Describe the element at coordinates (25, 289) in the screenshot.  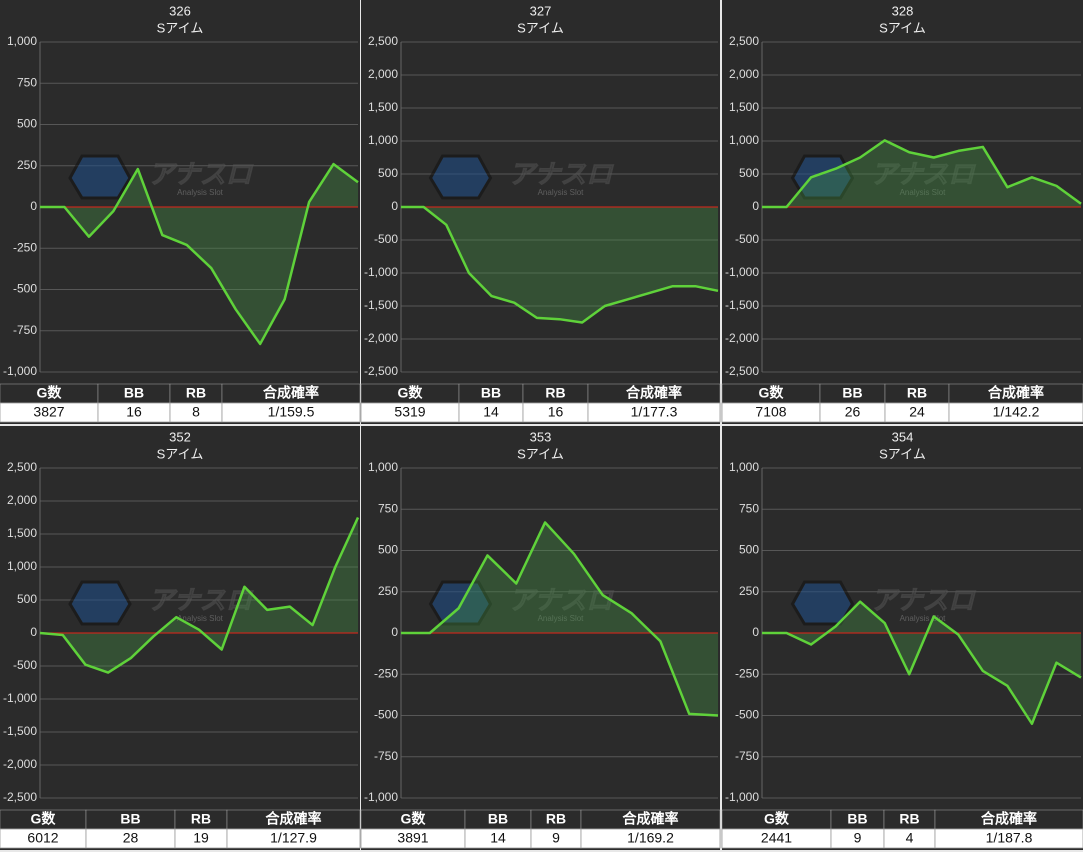
I see `y-tick-label: -500` at that location.